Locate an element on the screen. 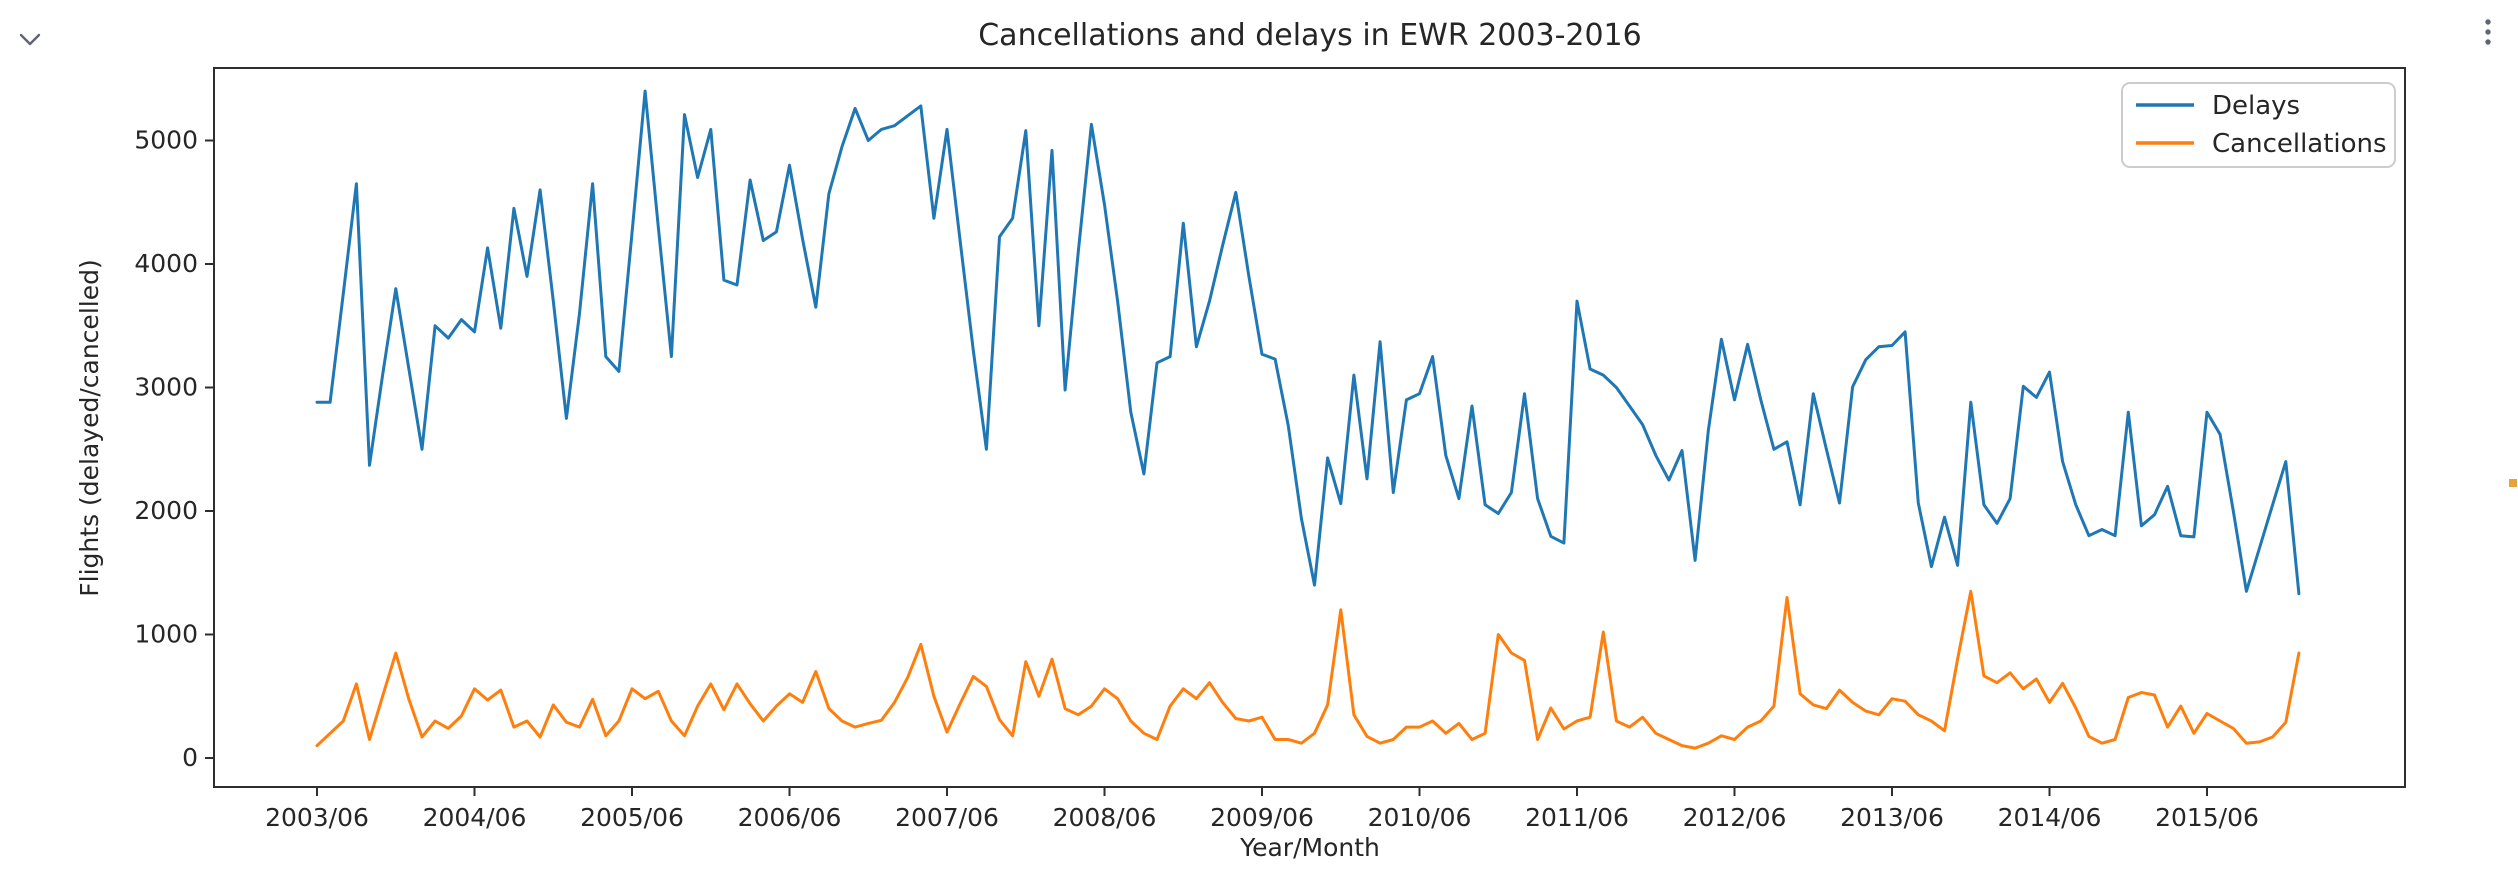 This screenshot has height=884, width=2518. x-tick-label: 2008/06 is located at coordinates (1105, 817).